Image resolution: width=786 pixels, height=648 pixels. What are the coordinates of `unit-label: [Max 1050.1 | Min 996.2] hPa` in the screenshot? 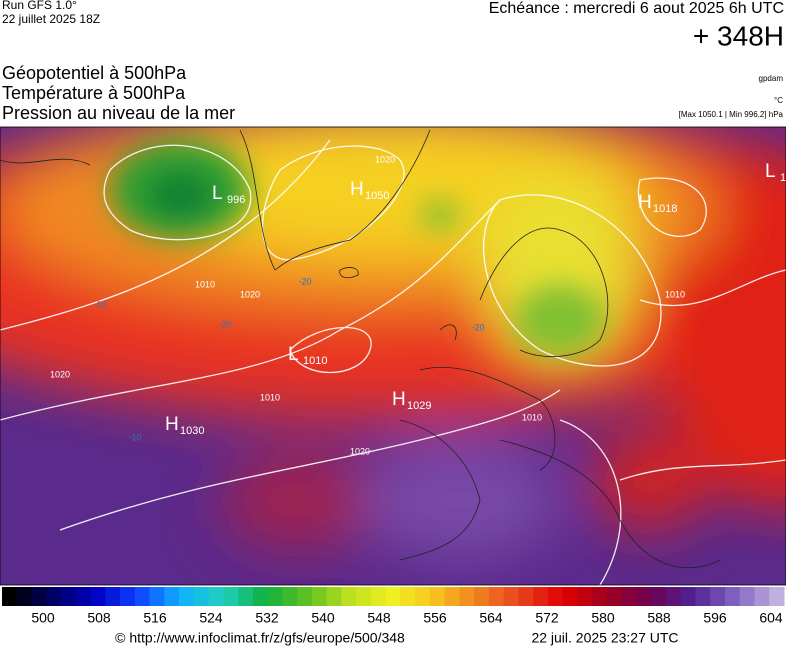 It's located at (731, 114).